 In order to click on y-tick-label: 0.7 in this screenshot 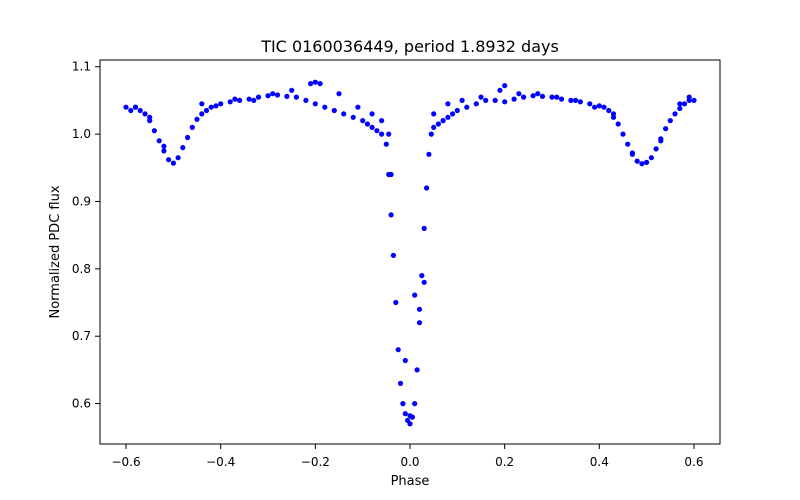, I will do `click(81, 336)`.